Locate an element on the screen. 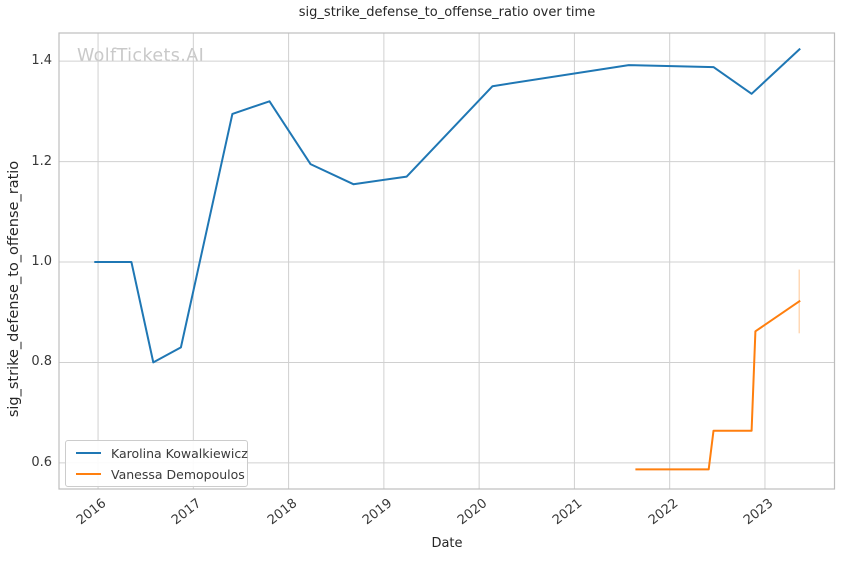 This screenshot has width=844, height=561. y-tick-0.6: 0.6 is located at coordinates (41, 462).